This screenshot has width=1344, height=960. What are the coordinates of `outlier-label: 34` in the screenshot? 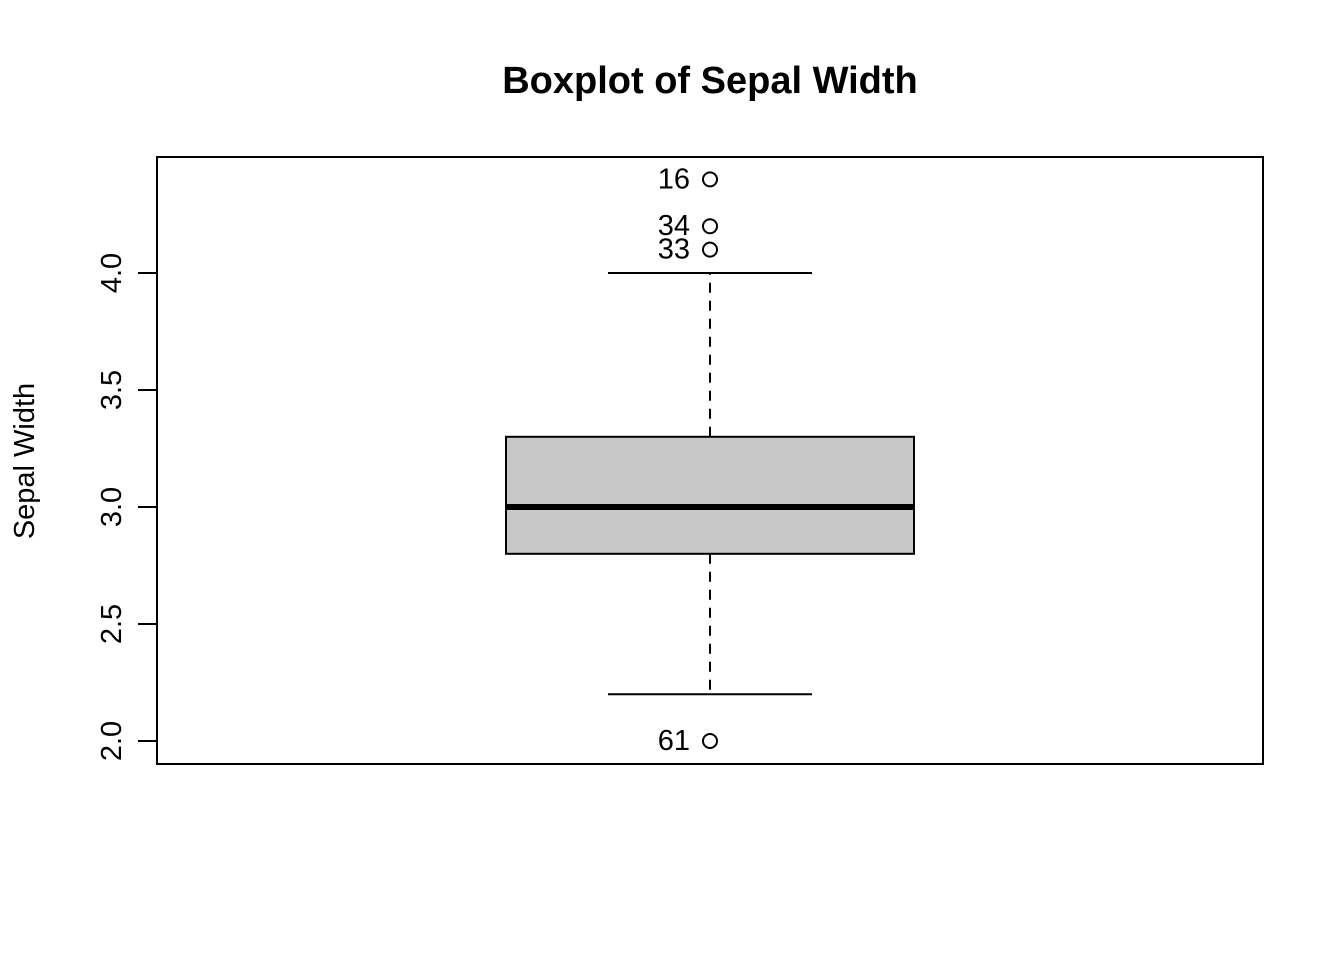 It's located at (674, 226).